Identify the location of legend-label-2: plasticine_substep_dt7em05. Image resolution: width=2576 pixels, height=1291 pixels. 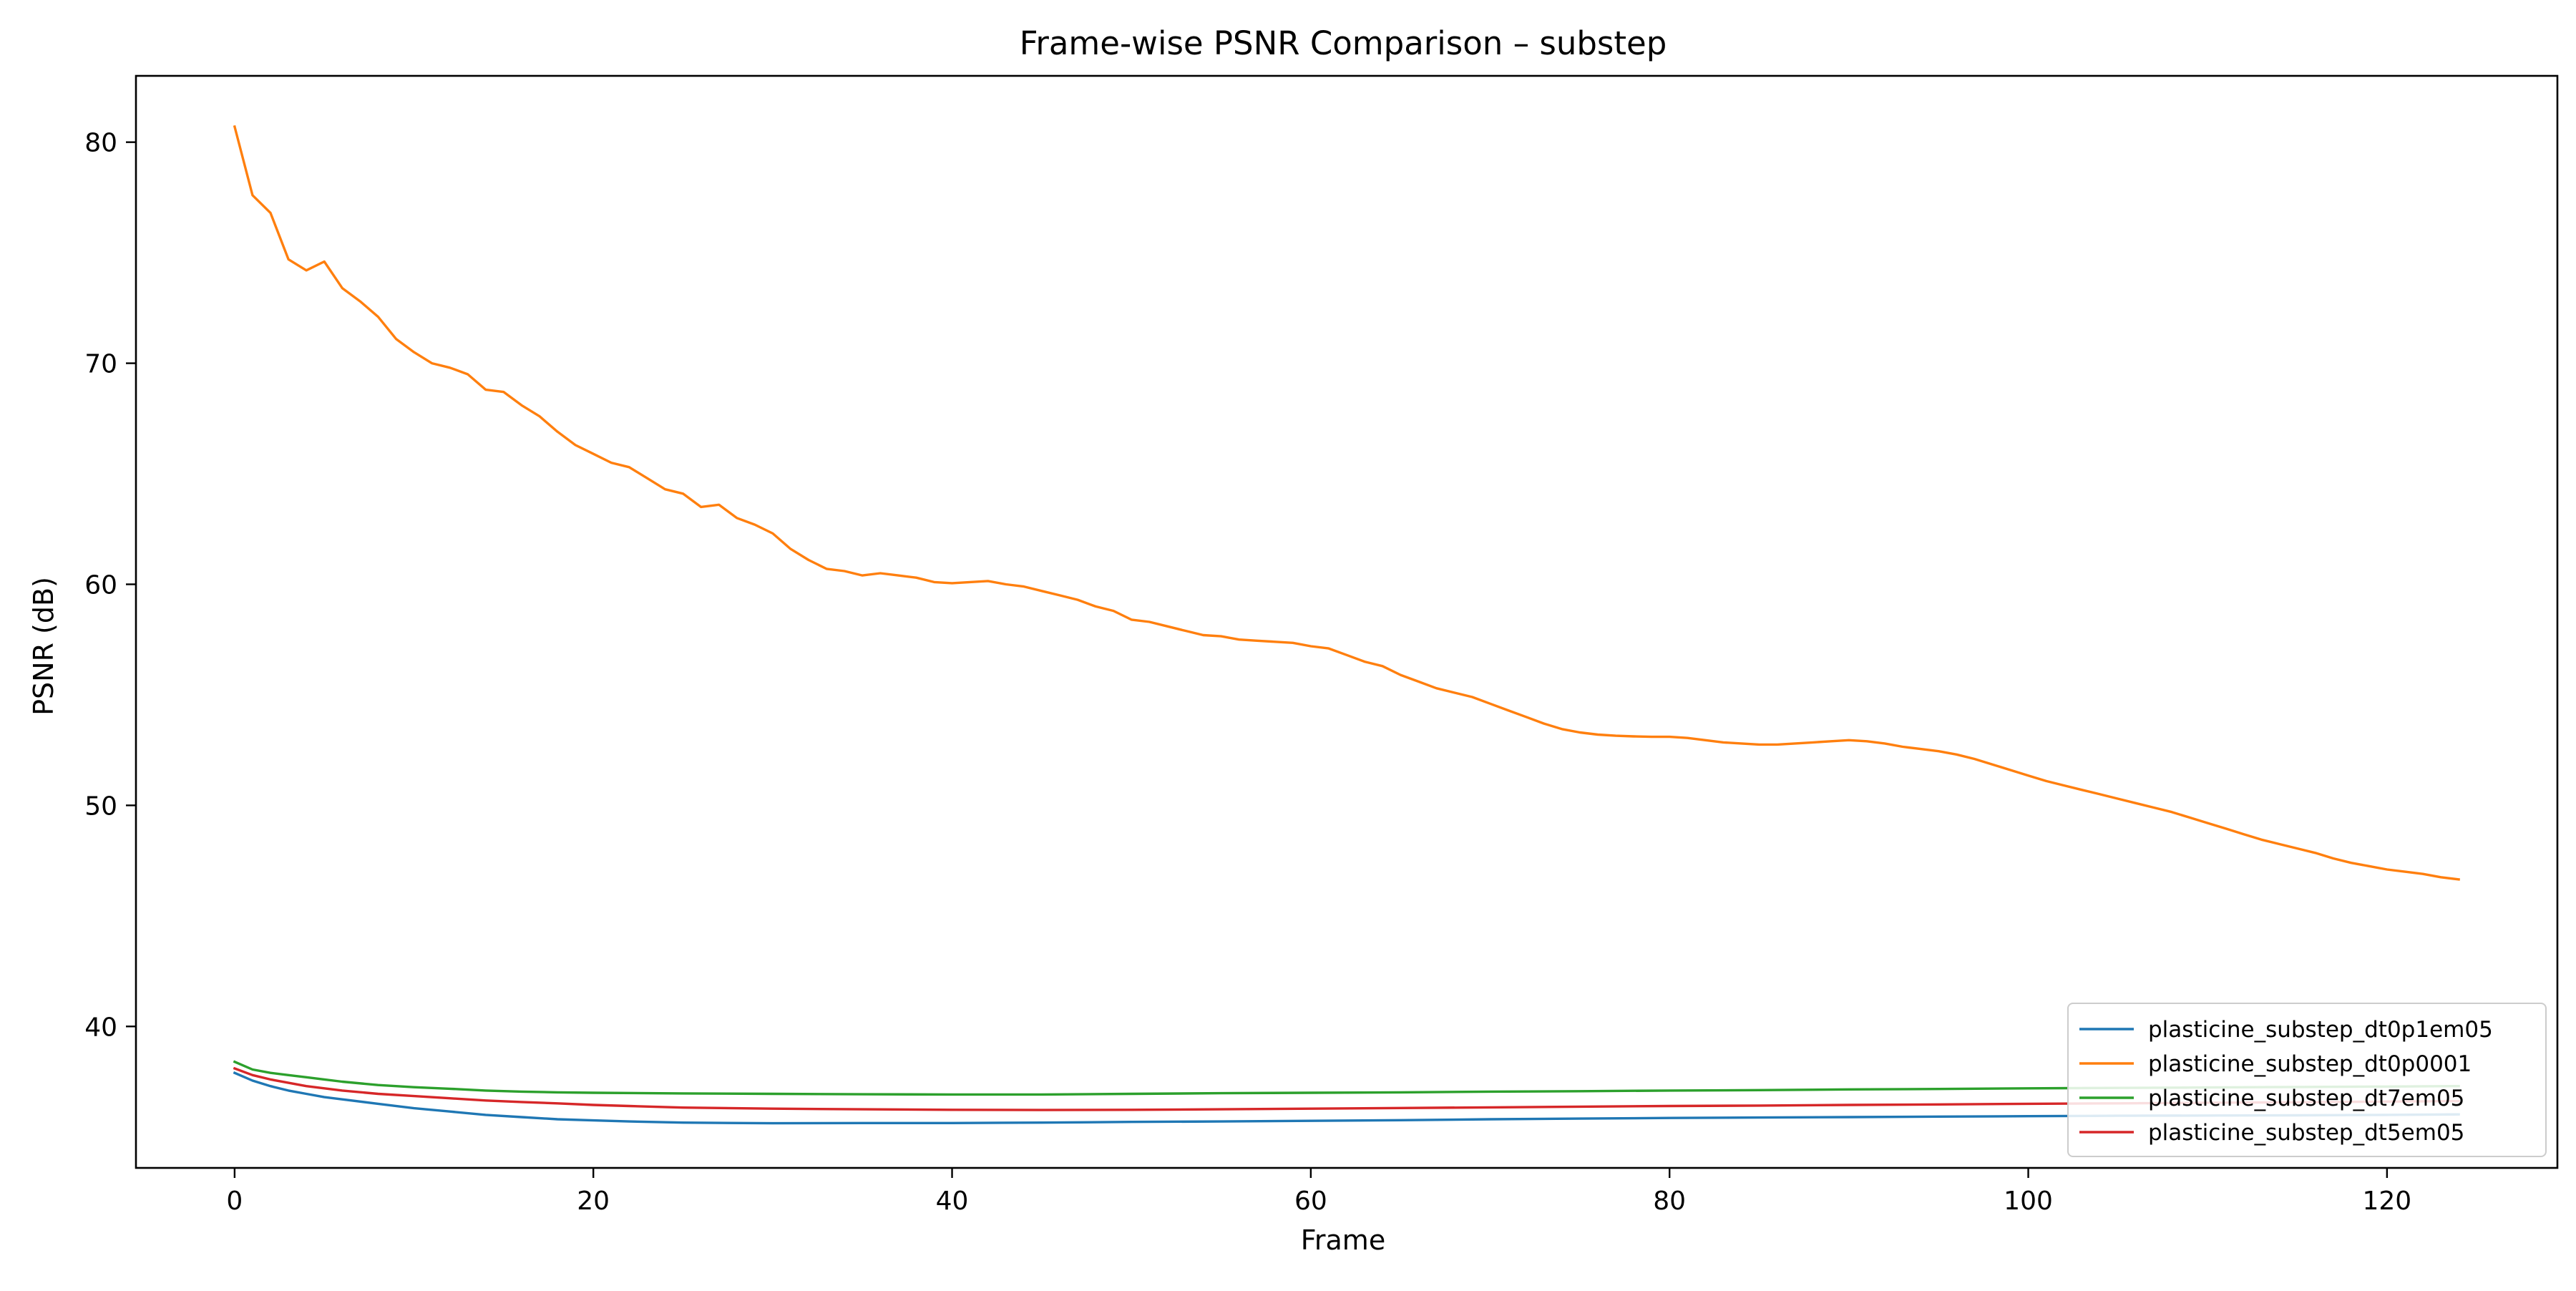
(2306, 1098).